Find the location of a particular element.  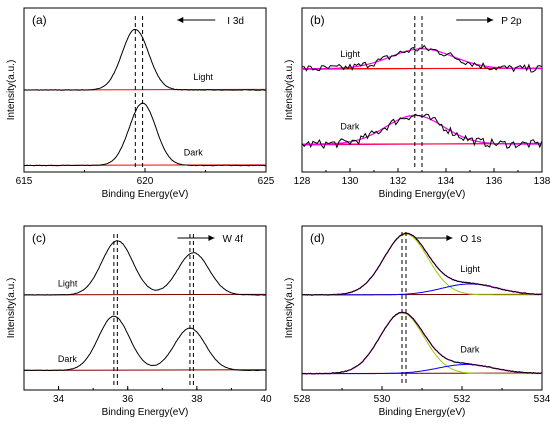

x-tick-label: 38 is located at coordinates (197, 399).